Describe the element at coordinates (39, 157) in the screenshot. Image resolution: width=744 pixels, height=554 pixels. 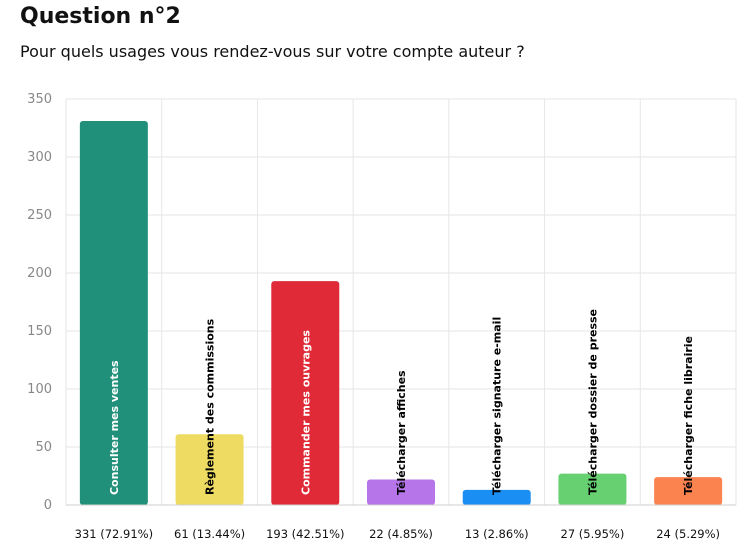
I see `y-tick-label: 300` at that location.